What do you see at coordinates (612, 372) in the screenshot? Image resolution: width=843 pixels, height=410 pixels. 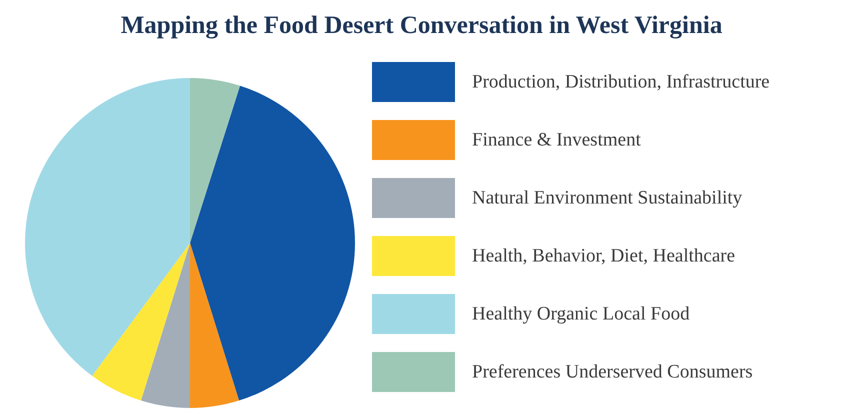 I see `legend-label: Preferences Underserved Consumers` at bounding box center [612, 372].